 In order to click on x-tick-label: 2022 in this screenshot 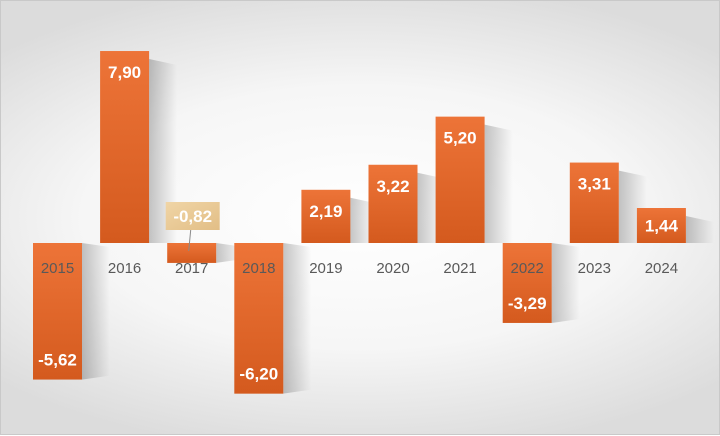, I will do `click(527, 268)`.